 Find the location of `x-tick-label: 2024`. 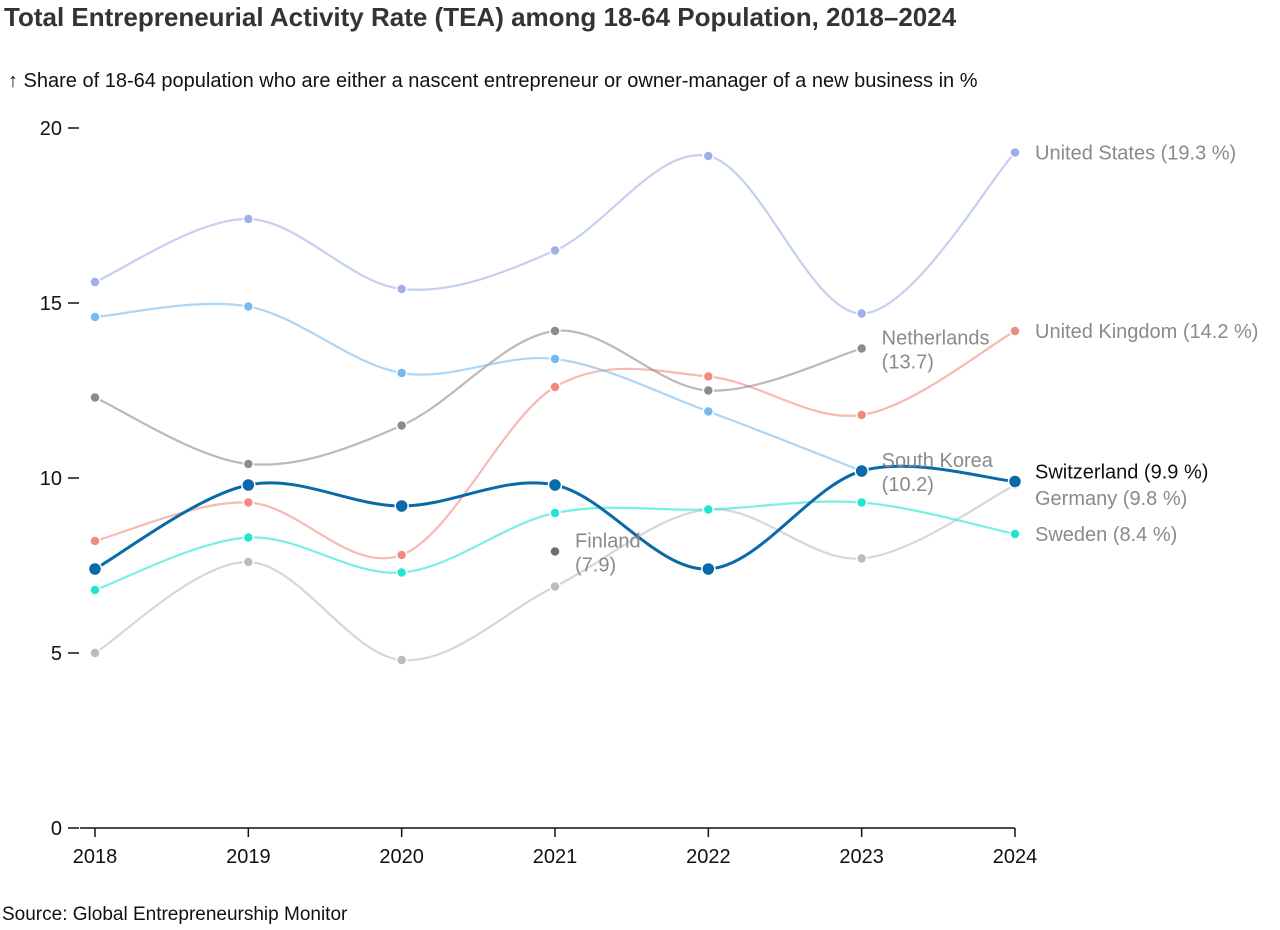

x-tick-label: 2024 is located at coordinates (1015, 857).